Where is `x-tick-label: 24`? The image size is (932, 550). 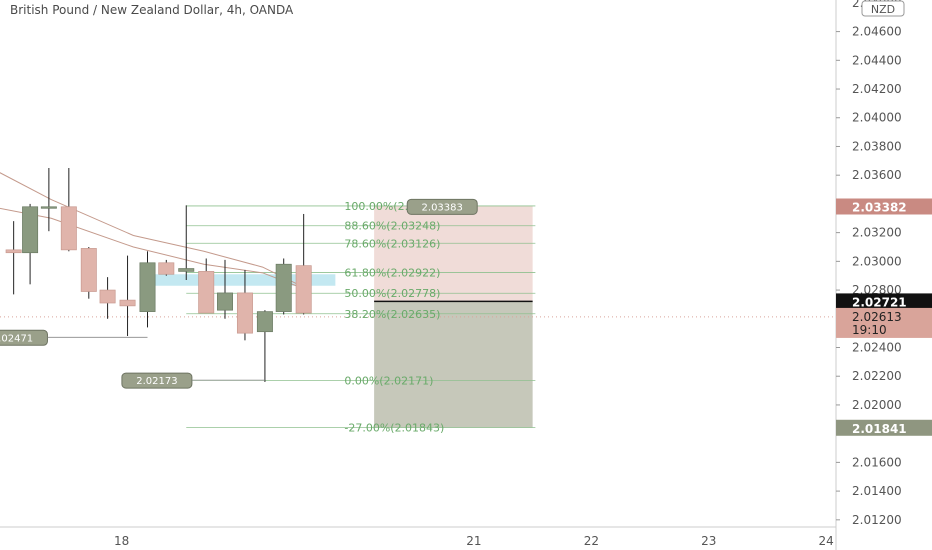
x-tick-label: 24 is located at coordinates (826, 541).